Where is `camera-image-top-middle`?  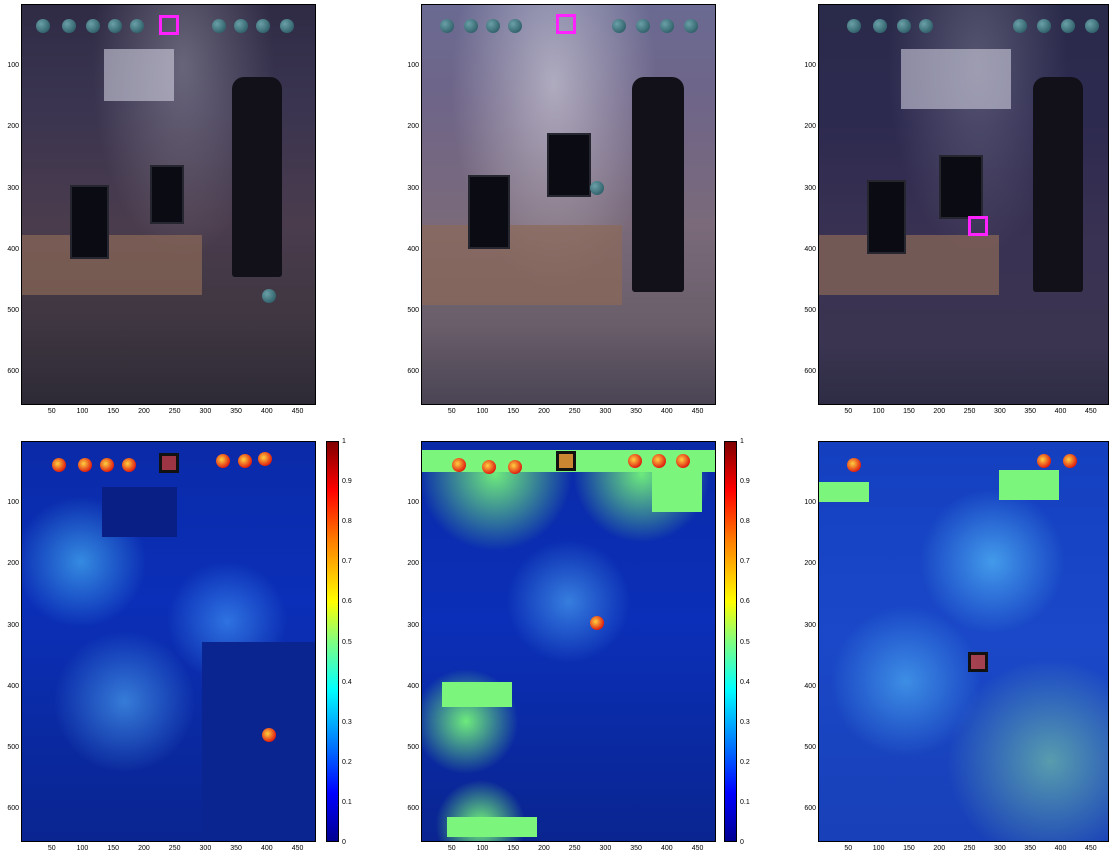 camera-image-top-middle is located at coordinates (568, 204).